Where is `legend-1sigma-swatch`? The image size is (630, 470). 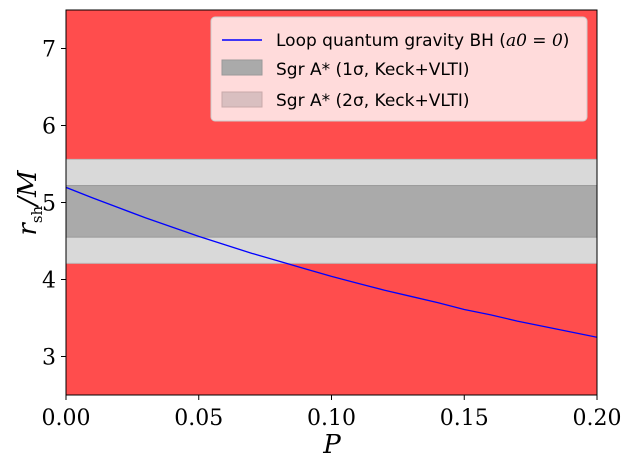
legend-1sigma-swatch is located at coordinates (242, 67).